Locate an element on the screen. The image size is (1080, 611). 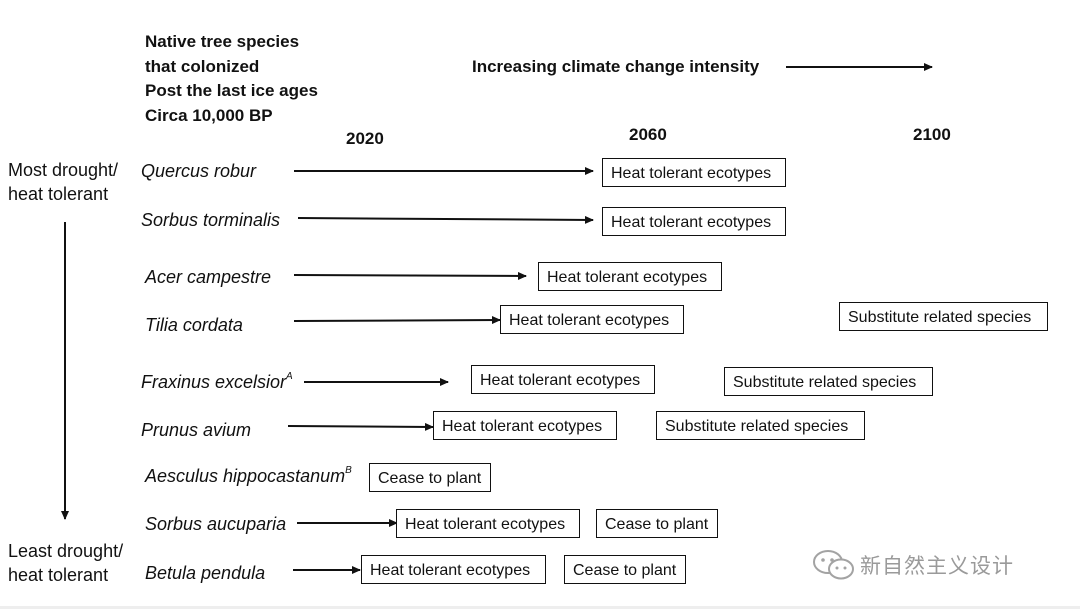
species-name: Tilia cordata is located at coordinates (194, 325).